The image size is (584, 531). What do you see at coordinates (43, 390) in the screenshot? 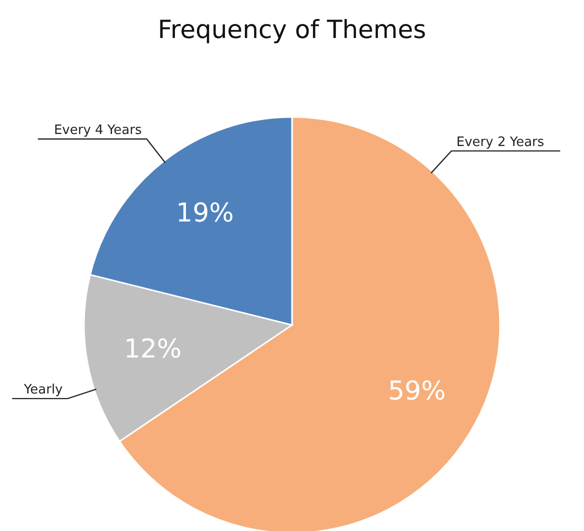
I see `slice-label: Yearly` at bounding box center [43, 390].